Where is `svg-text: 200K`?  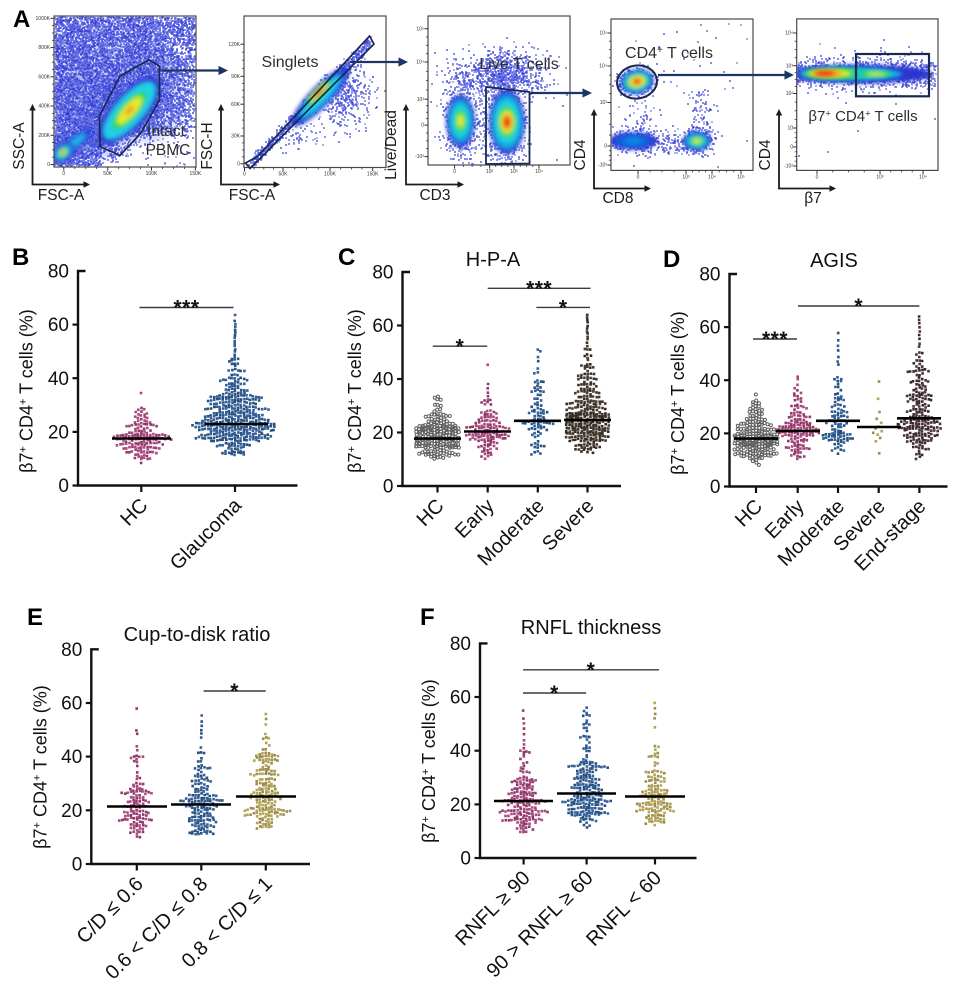 svg-text: 200K is located at coordinates (44, 136).